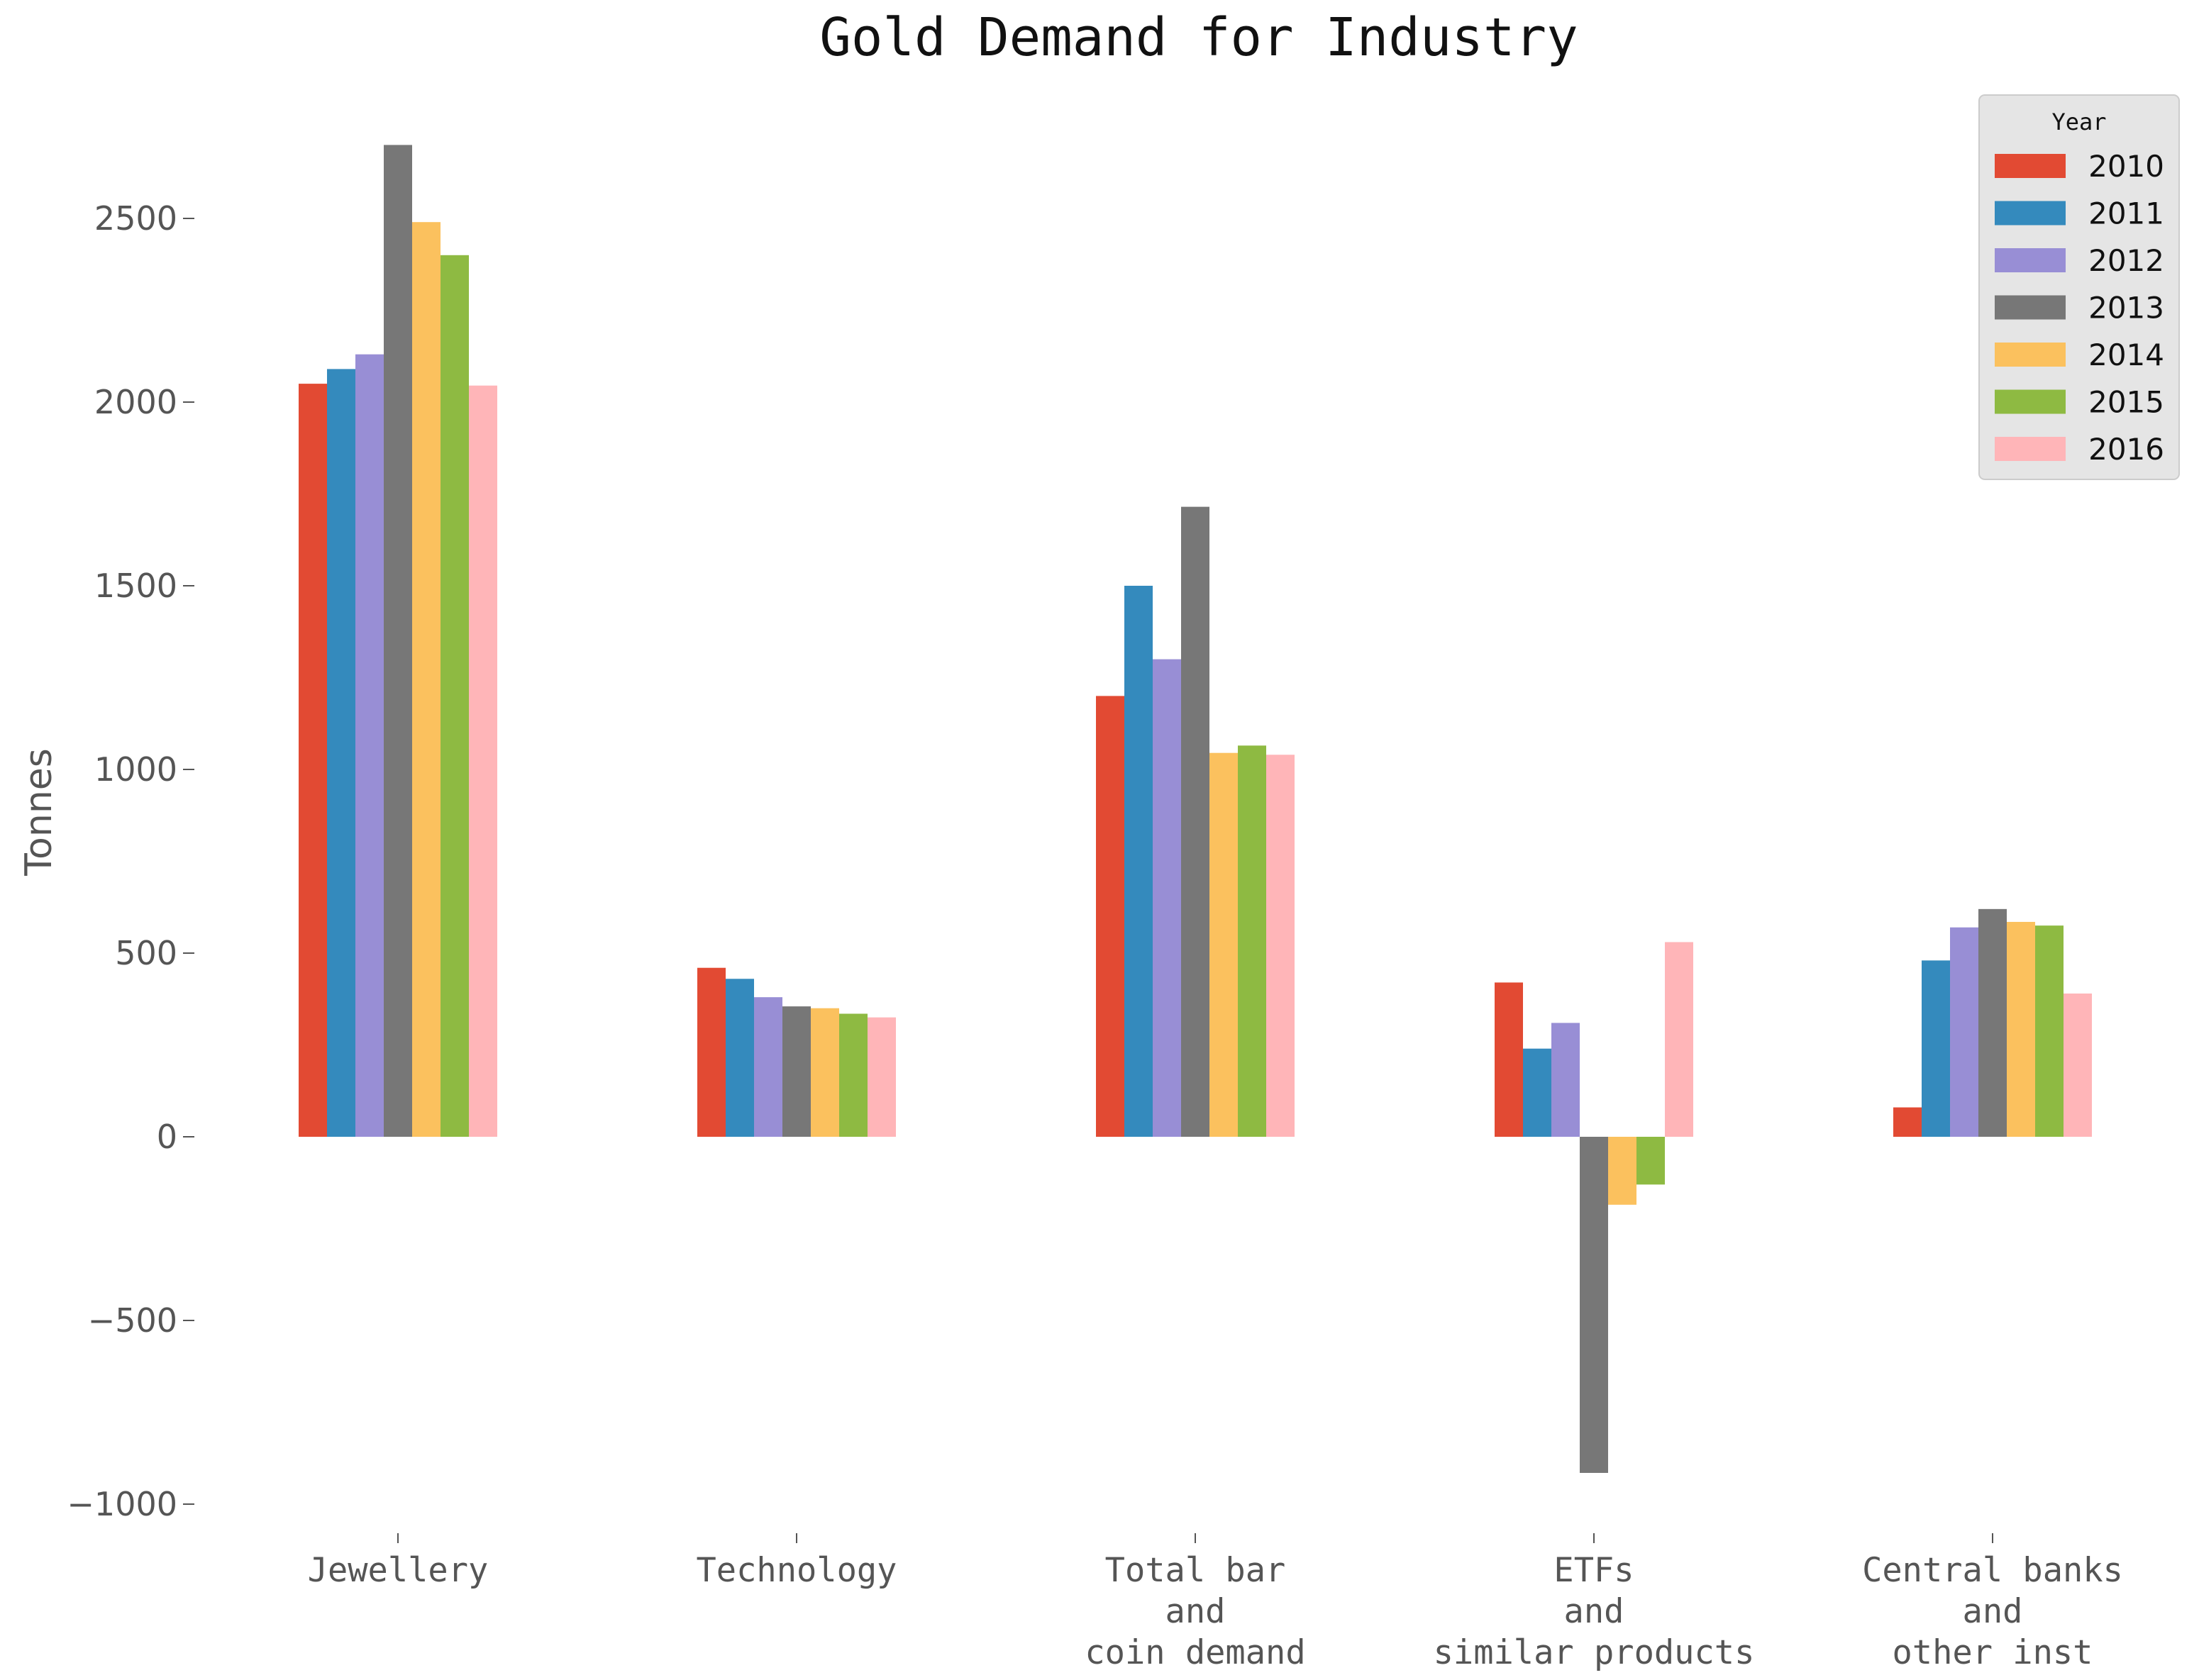 The image size is (2199, 1680). What do you see at coordinates (2030, 260) in the screenshot?
I see `legend-swatch-2012` at bounding box center [2030, 260].